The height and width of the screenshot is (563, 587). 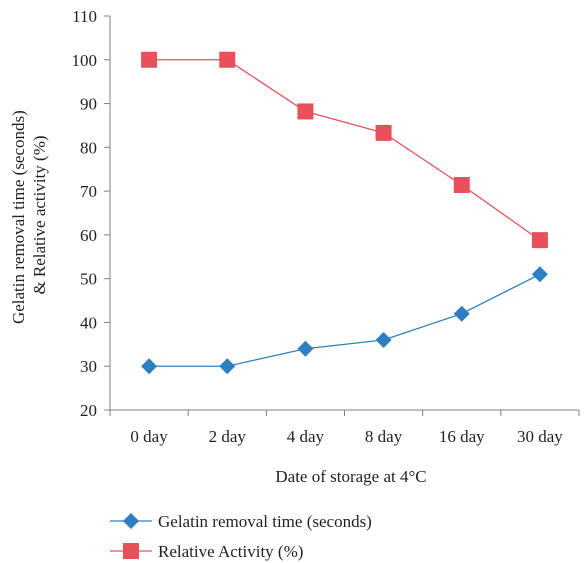 I want to click on x-tick-label: 2 day, so click(x=228, y=436).